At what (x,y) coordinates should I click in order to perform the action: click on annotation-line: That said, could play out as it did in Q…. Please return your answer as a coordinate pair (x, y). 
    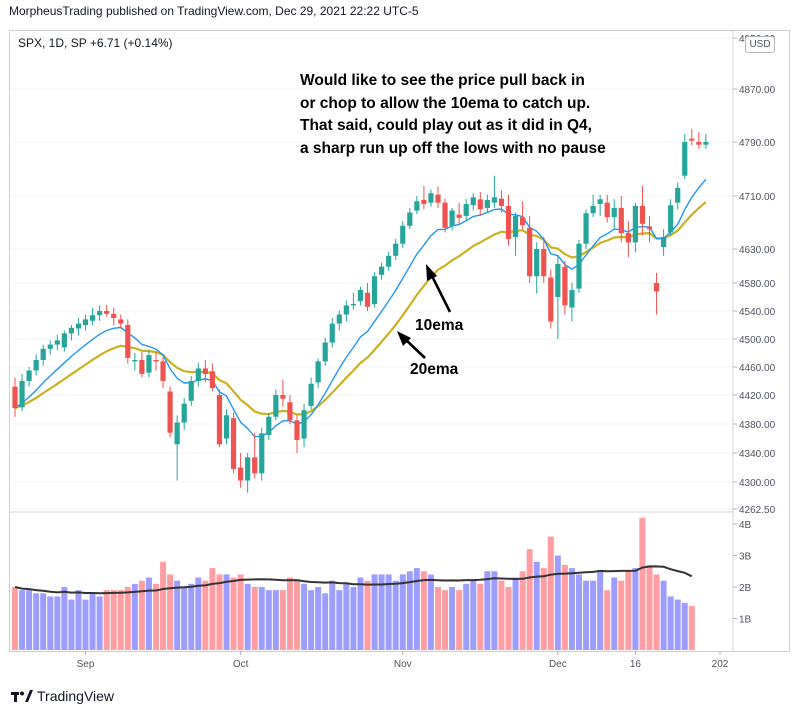
    Looking at the image, I should click on (446, 125).